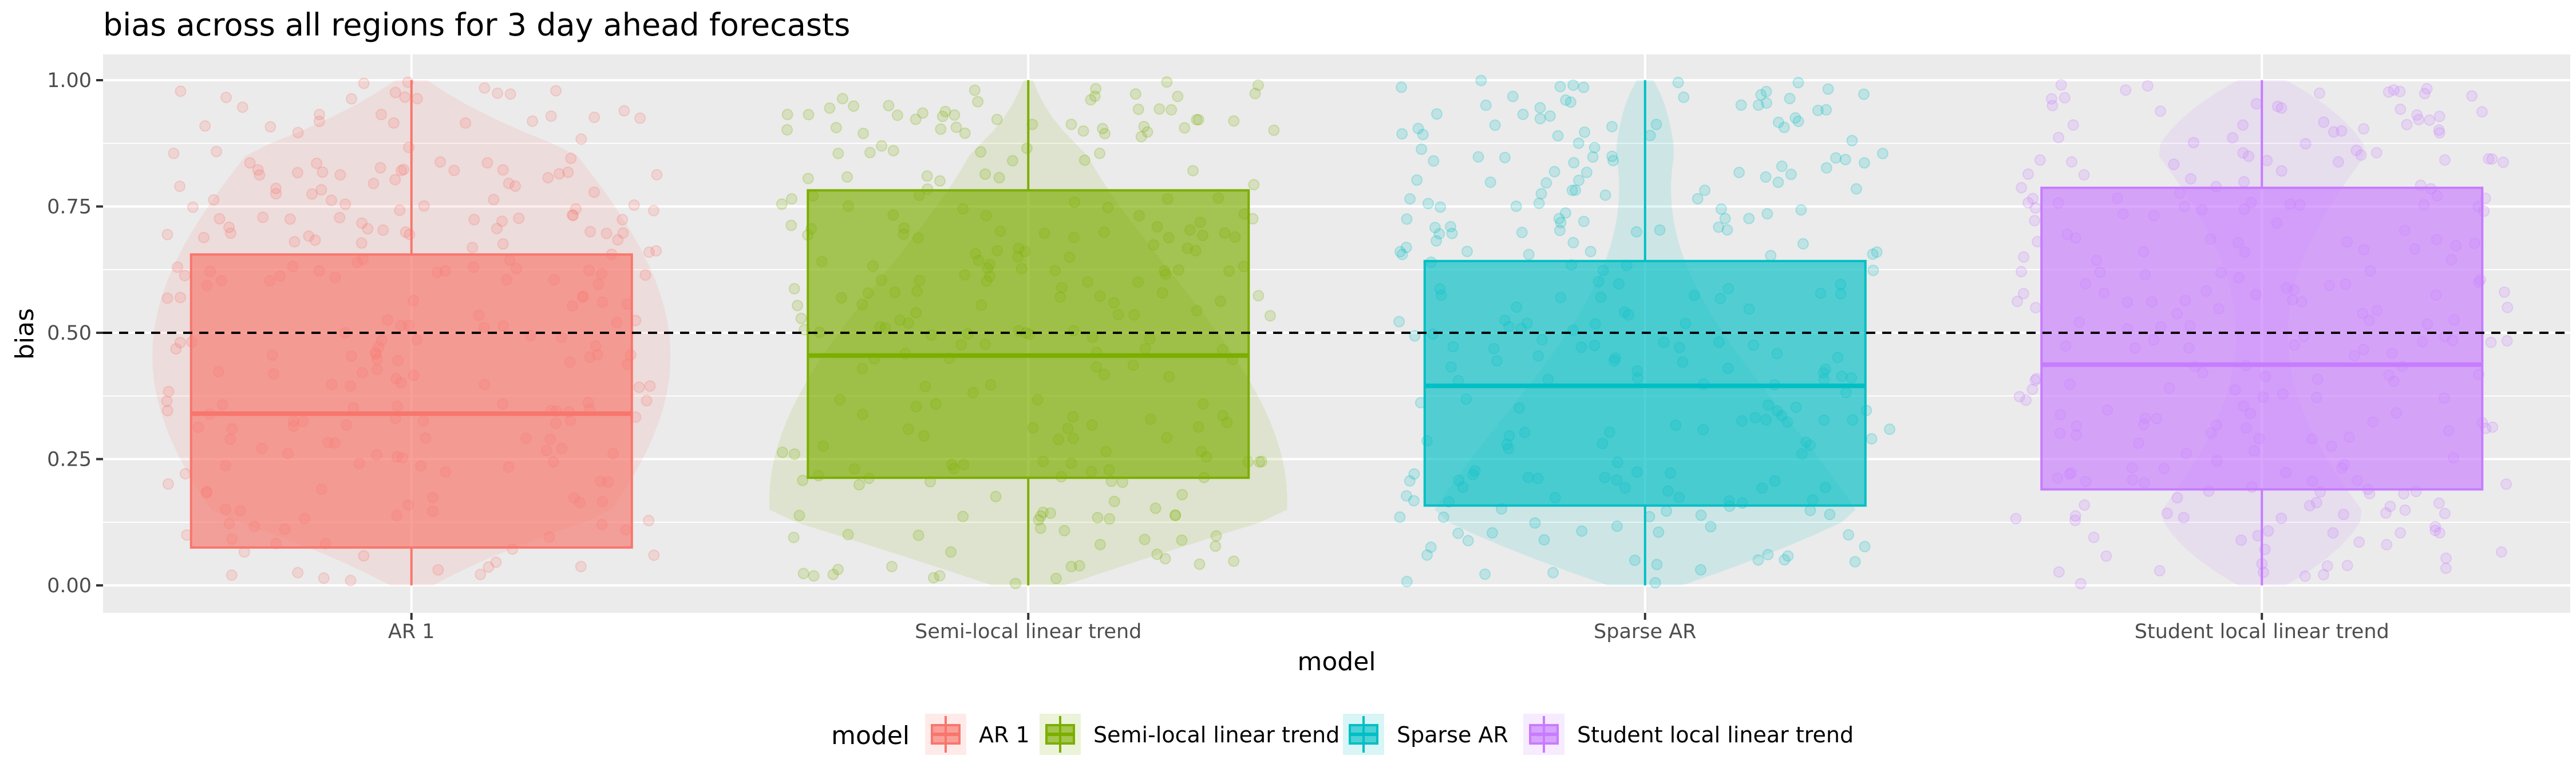 The width and height of the screenshot is (2576, 783). Describe the element at coordinates (977, 734) in the screenshot. I see `legend-item: AR 1` at that location.